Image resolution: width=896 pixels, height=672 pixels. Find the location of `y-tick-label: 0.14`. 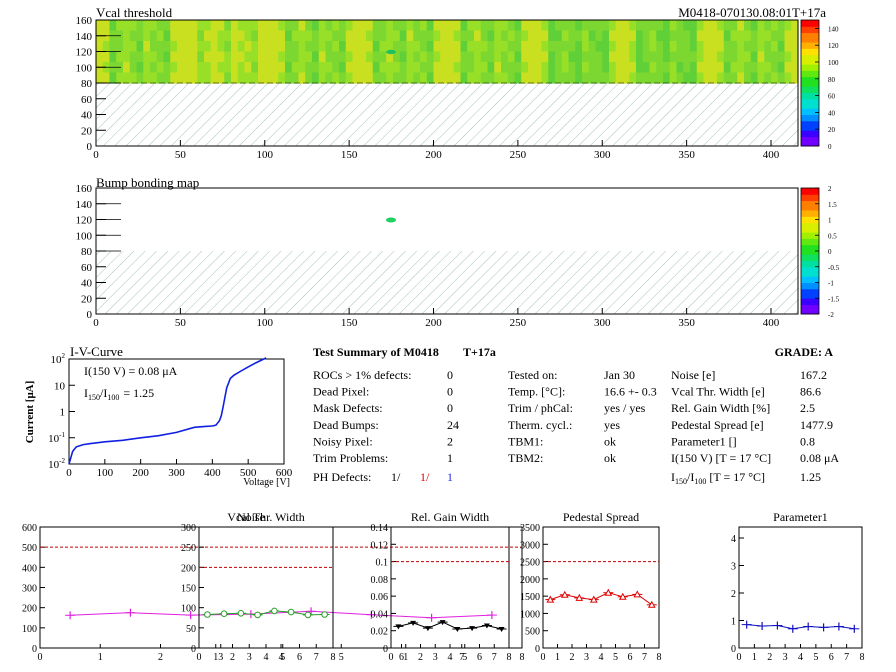

y-tick-label: 0.14 is located at coordinates (380, 528).